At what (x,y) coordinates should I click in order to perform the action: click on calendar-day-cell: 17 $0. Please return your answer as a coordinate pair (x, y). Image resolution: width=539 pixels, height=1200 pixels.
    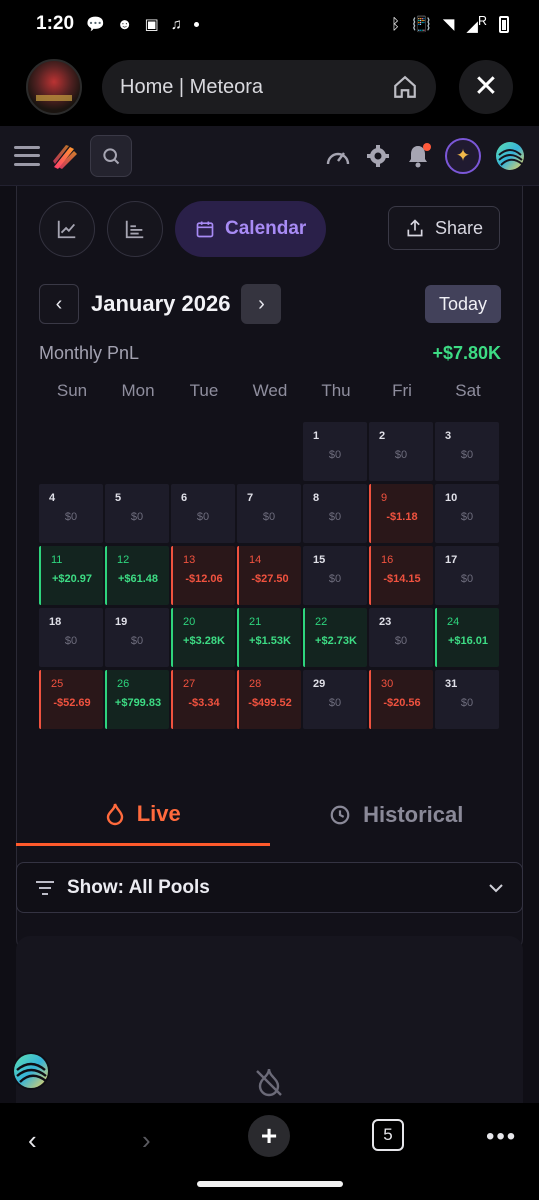
    Looking at the image, I should click on (467, 575).